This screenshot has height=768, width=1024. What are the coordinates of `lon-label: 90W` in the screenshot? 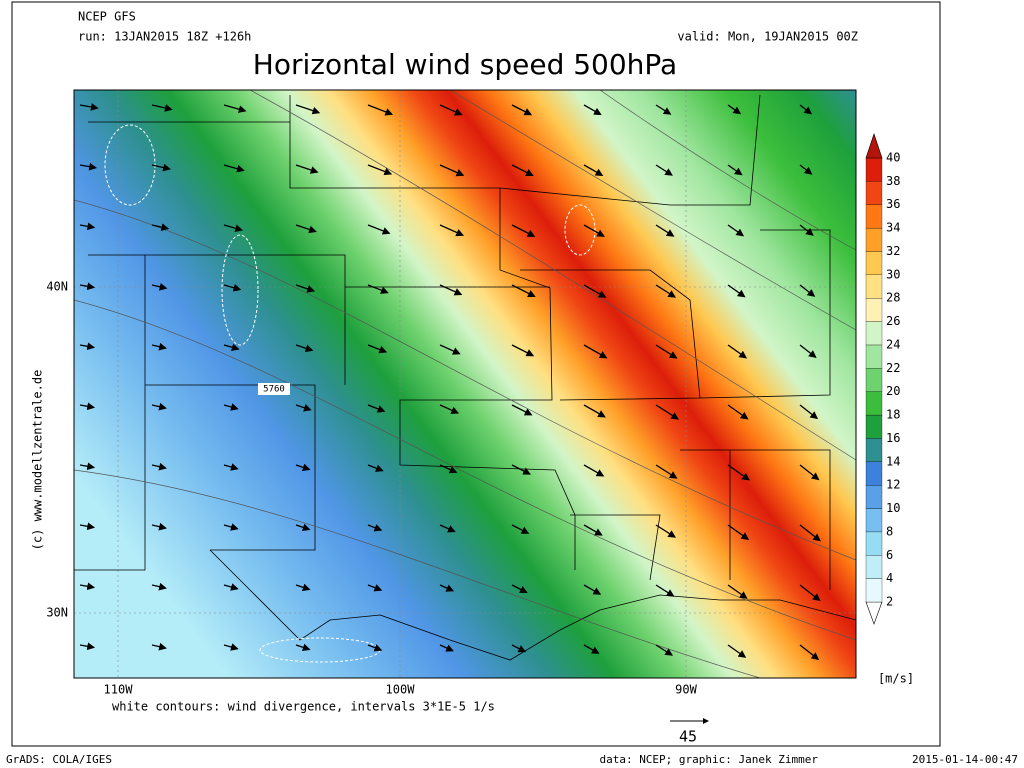 It's located at (686, 690).